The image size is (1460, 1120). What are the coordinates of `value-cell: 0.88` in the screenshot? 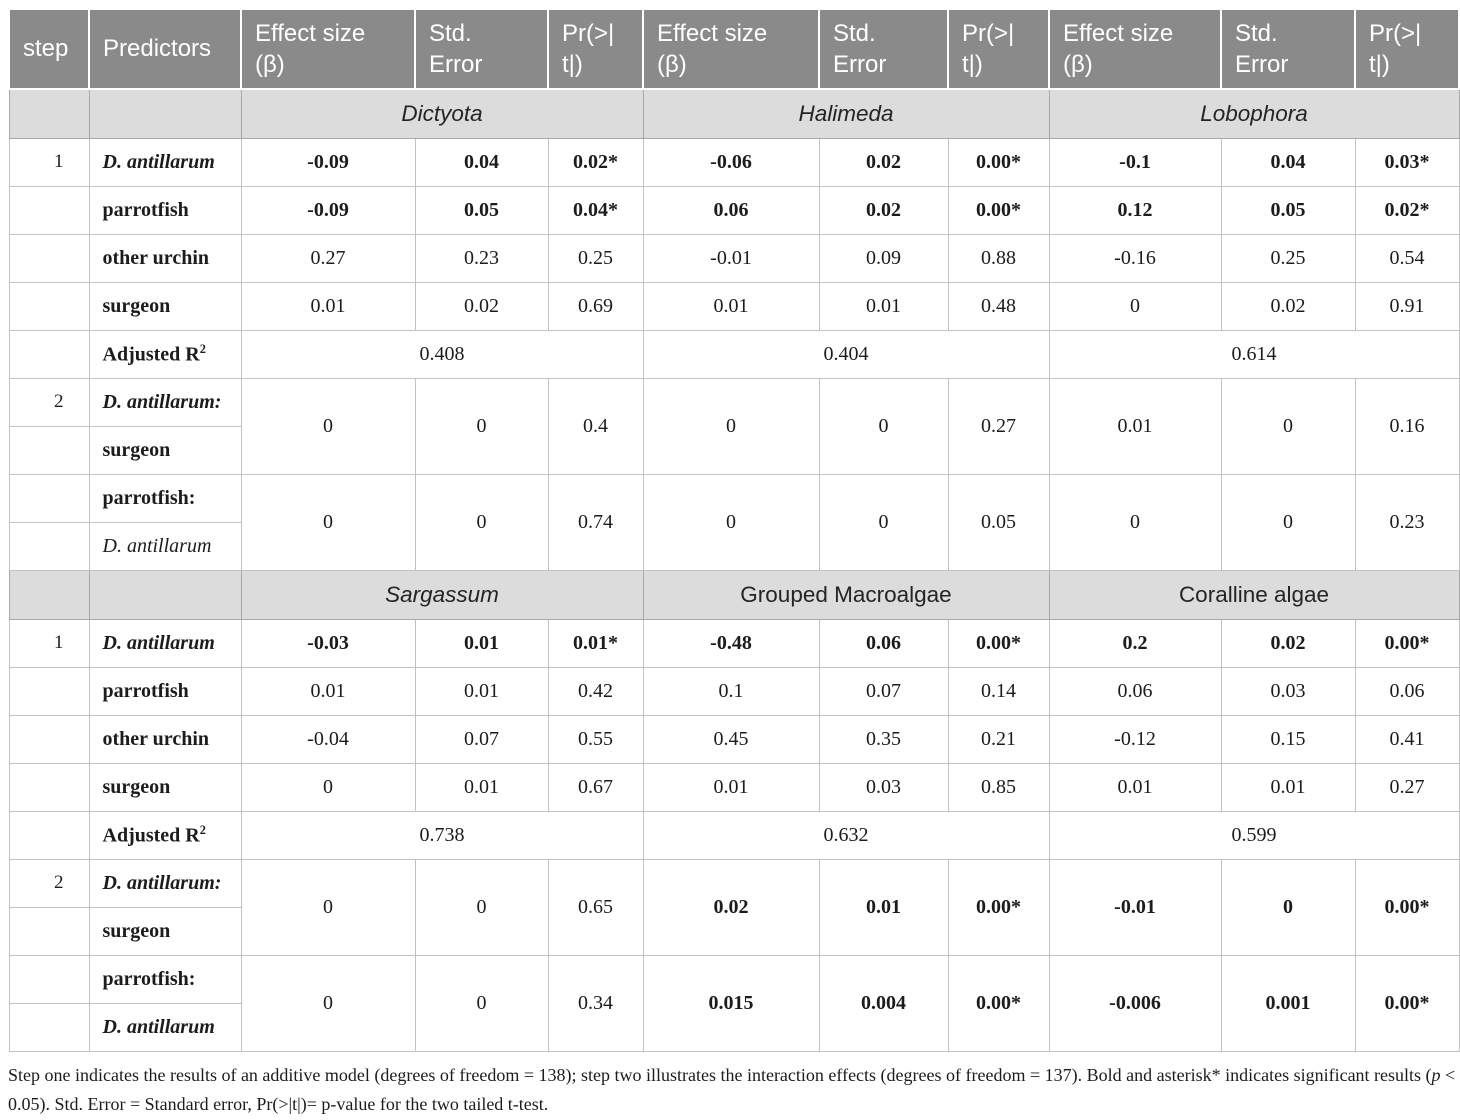 It's located at (998, 258).